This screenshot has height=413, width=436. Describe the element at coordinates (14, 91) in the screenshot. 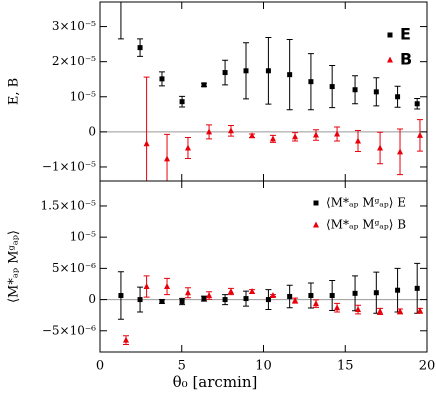

I see `y-axis-label: E, B` at that location.